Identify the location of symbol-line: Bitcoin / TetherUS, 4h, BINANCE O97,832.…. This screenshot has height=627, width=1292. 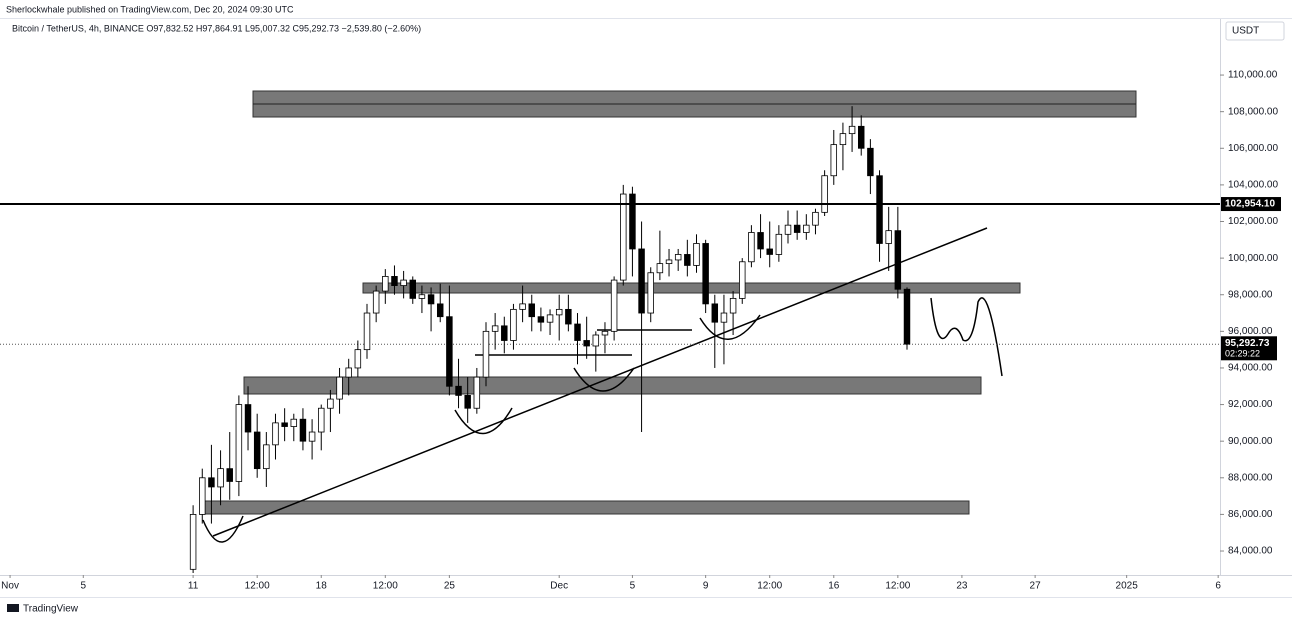
(216, 28).